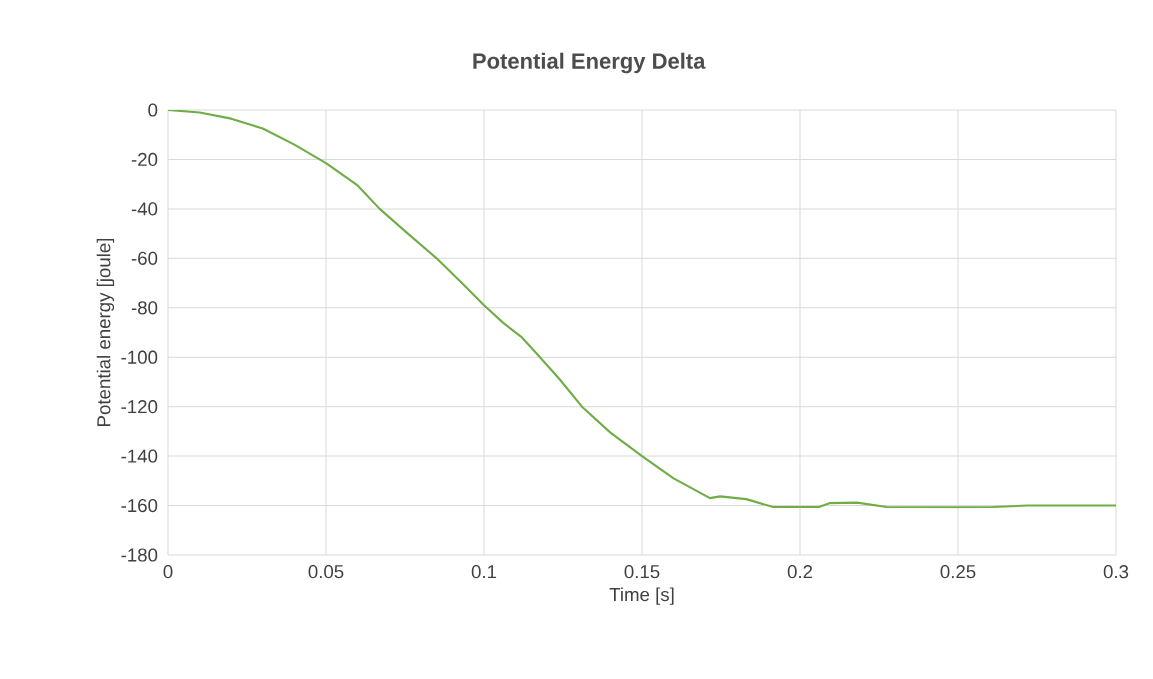 Image resolution: width=1153 pixels, height=679 pixels. Describe the element at coordinates (326, 572) in the screenshot. I see `x-tick-label: 0.05` at that location.